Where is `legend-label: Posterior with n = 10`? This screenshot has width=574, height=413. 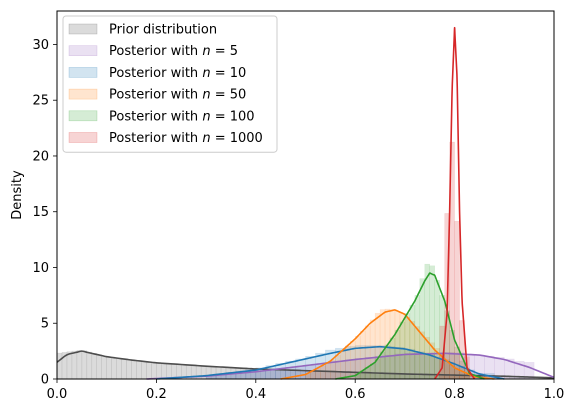 legend-label: Posterior with n = 10 is located at coordinates (177, 73).